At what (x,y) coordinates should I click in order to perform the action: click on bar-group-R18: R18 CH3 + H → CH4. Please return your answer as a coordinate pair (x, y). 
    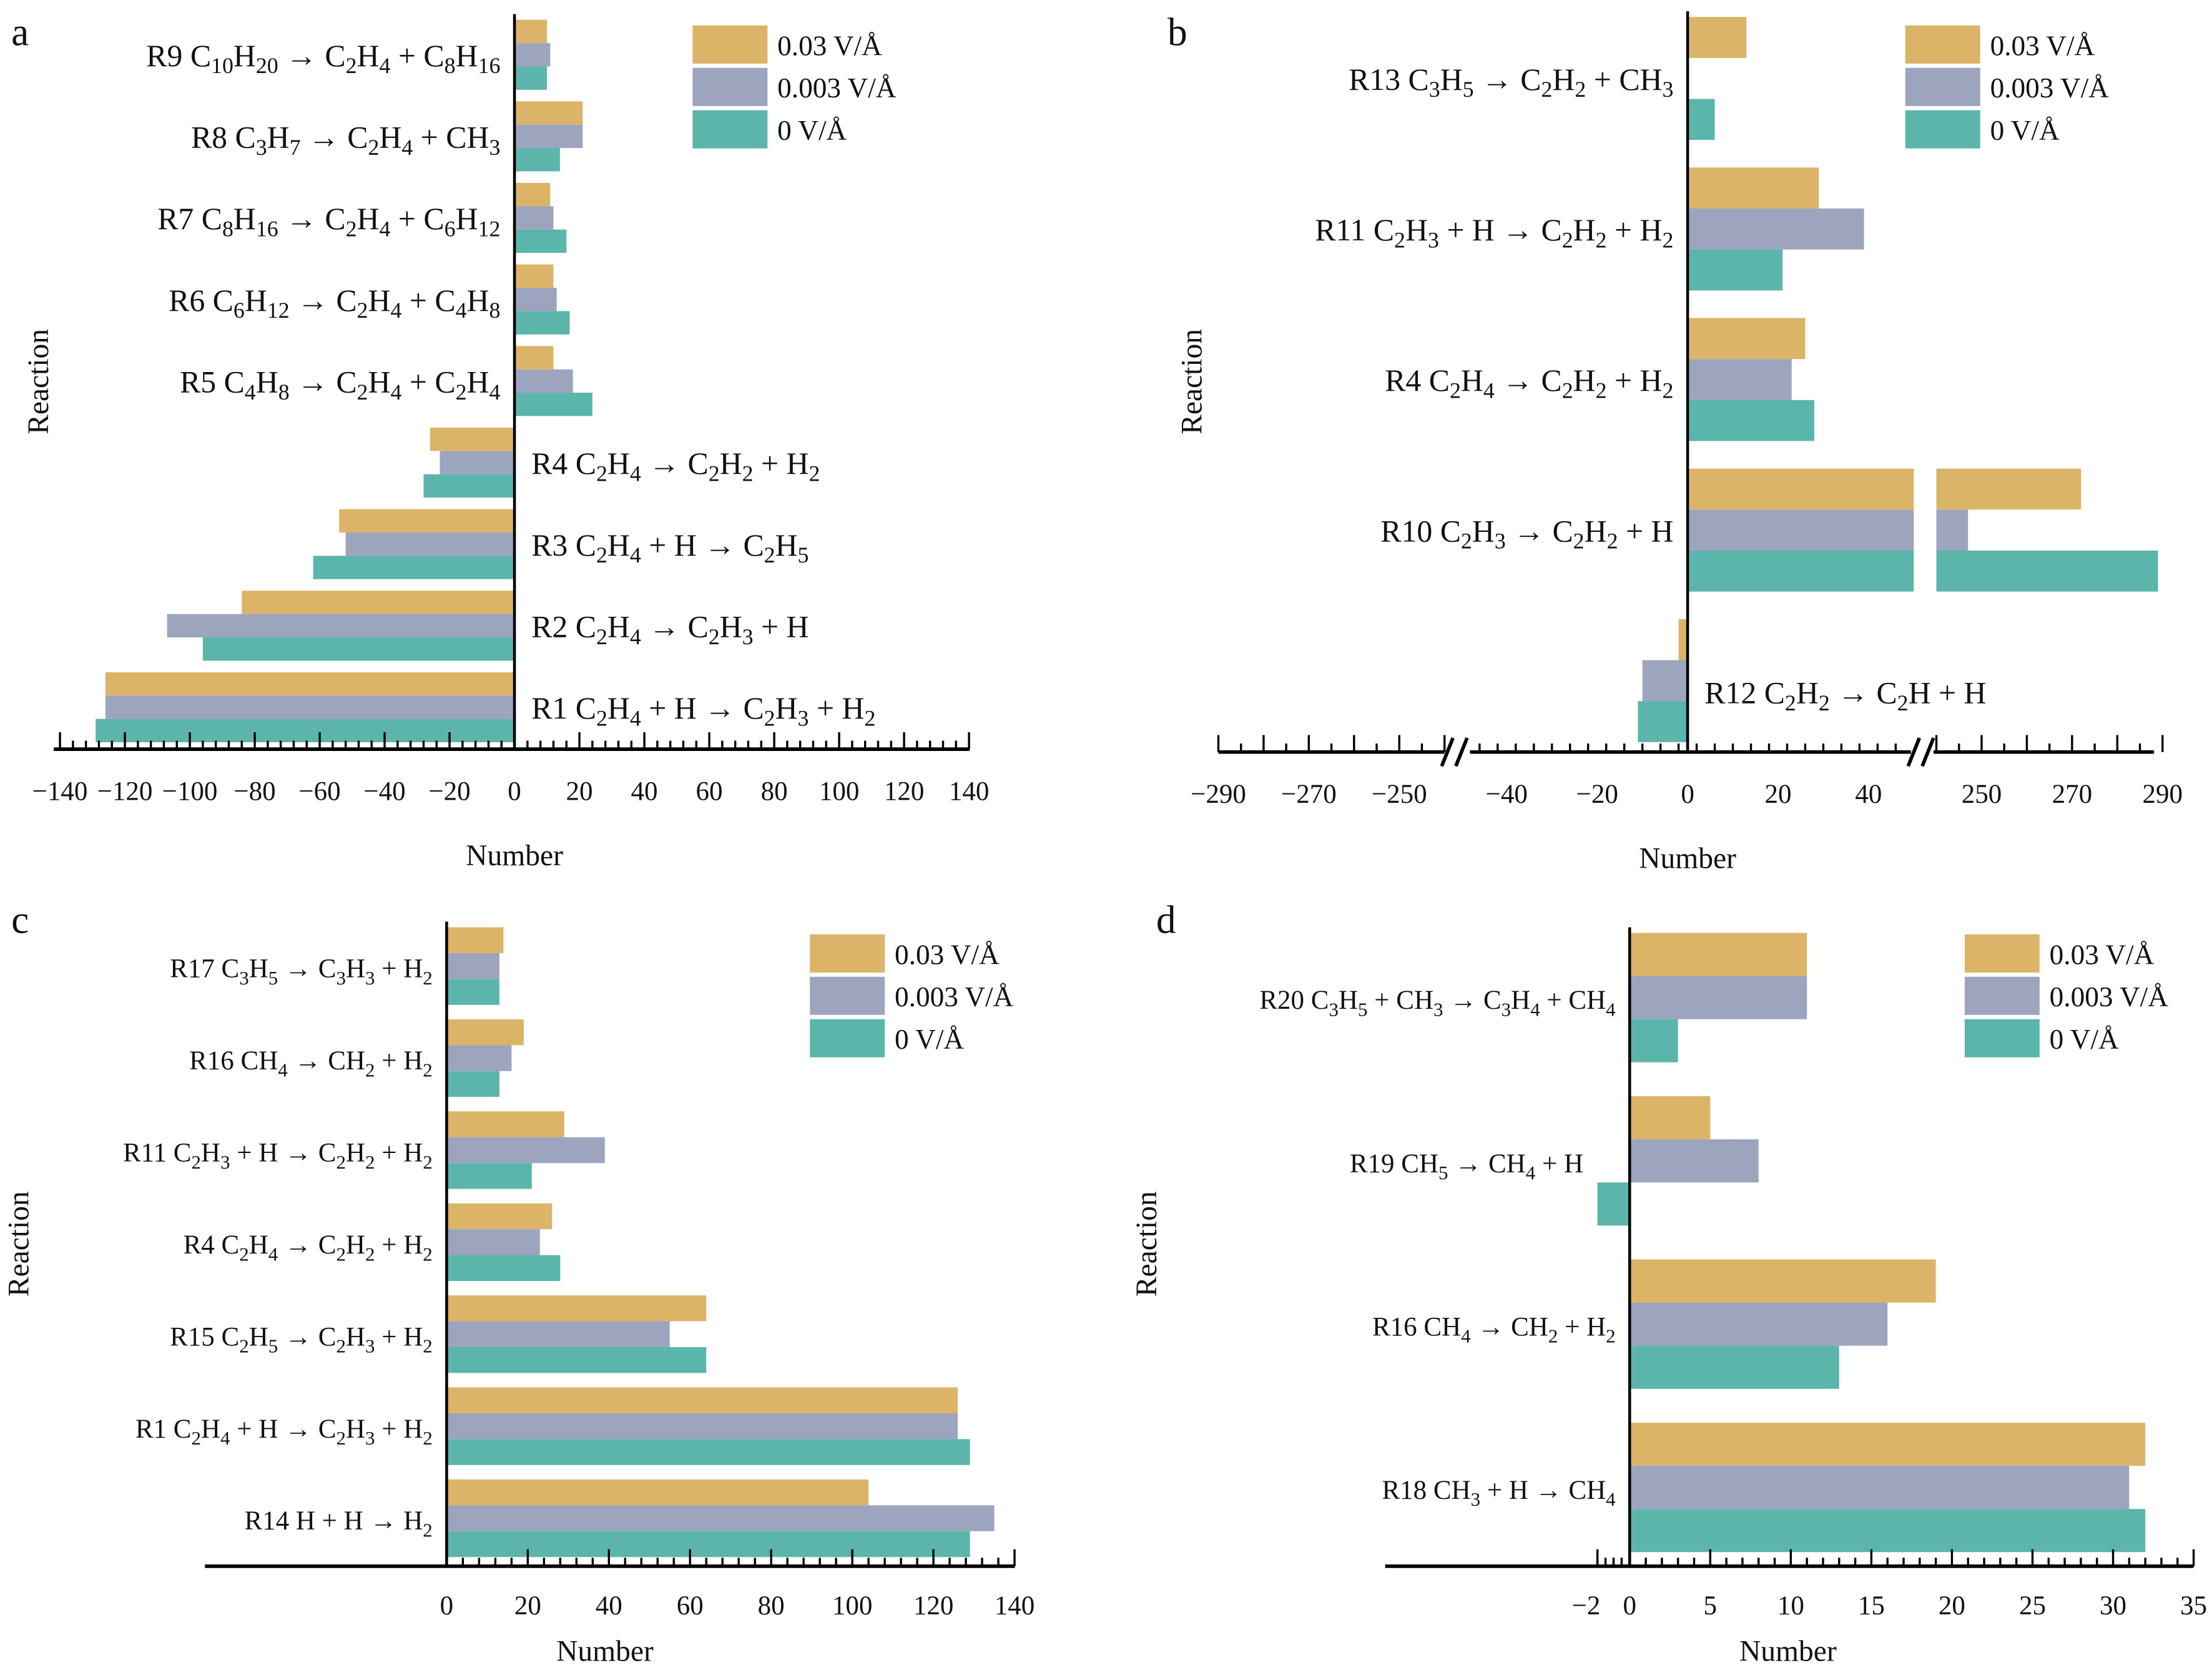
    Looking at the image, I should click on (1764, 1488).